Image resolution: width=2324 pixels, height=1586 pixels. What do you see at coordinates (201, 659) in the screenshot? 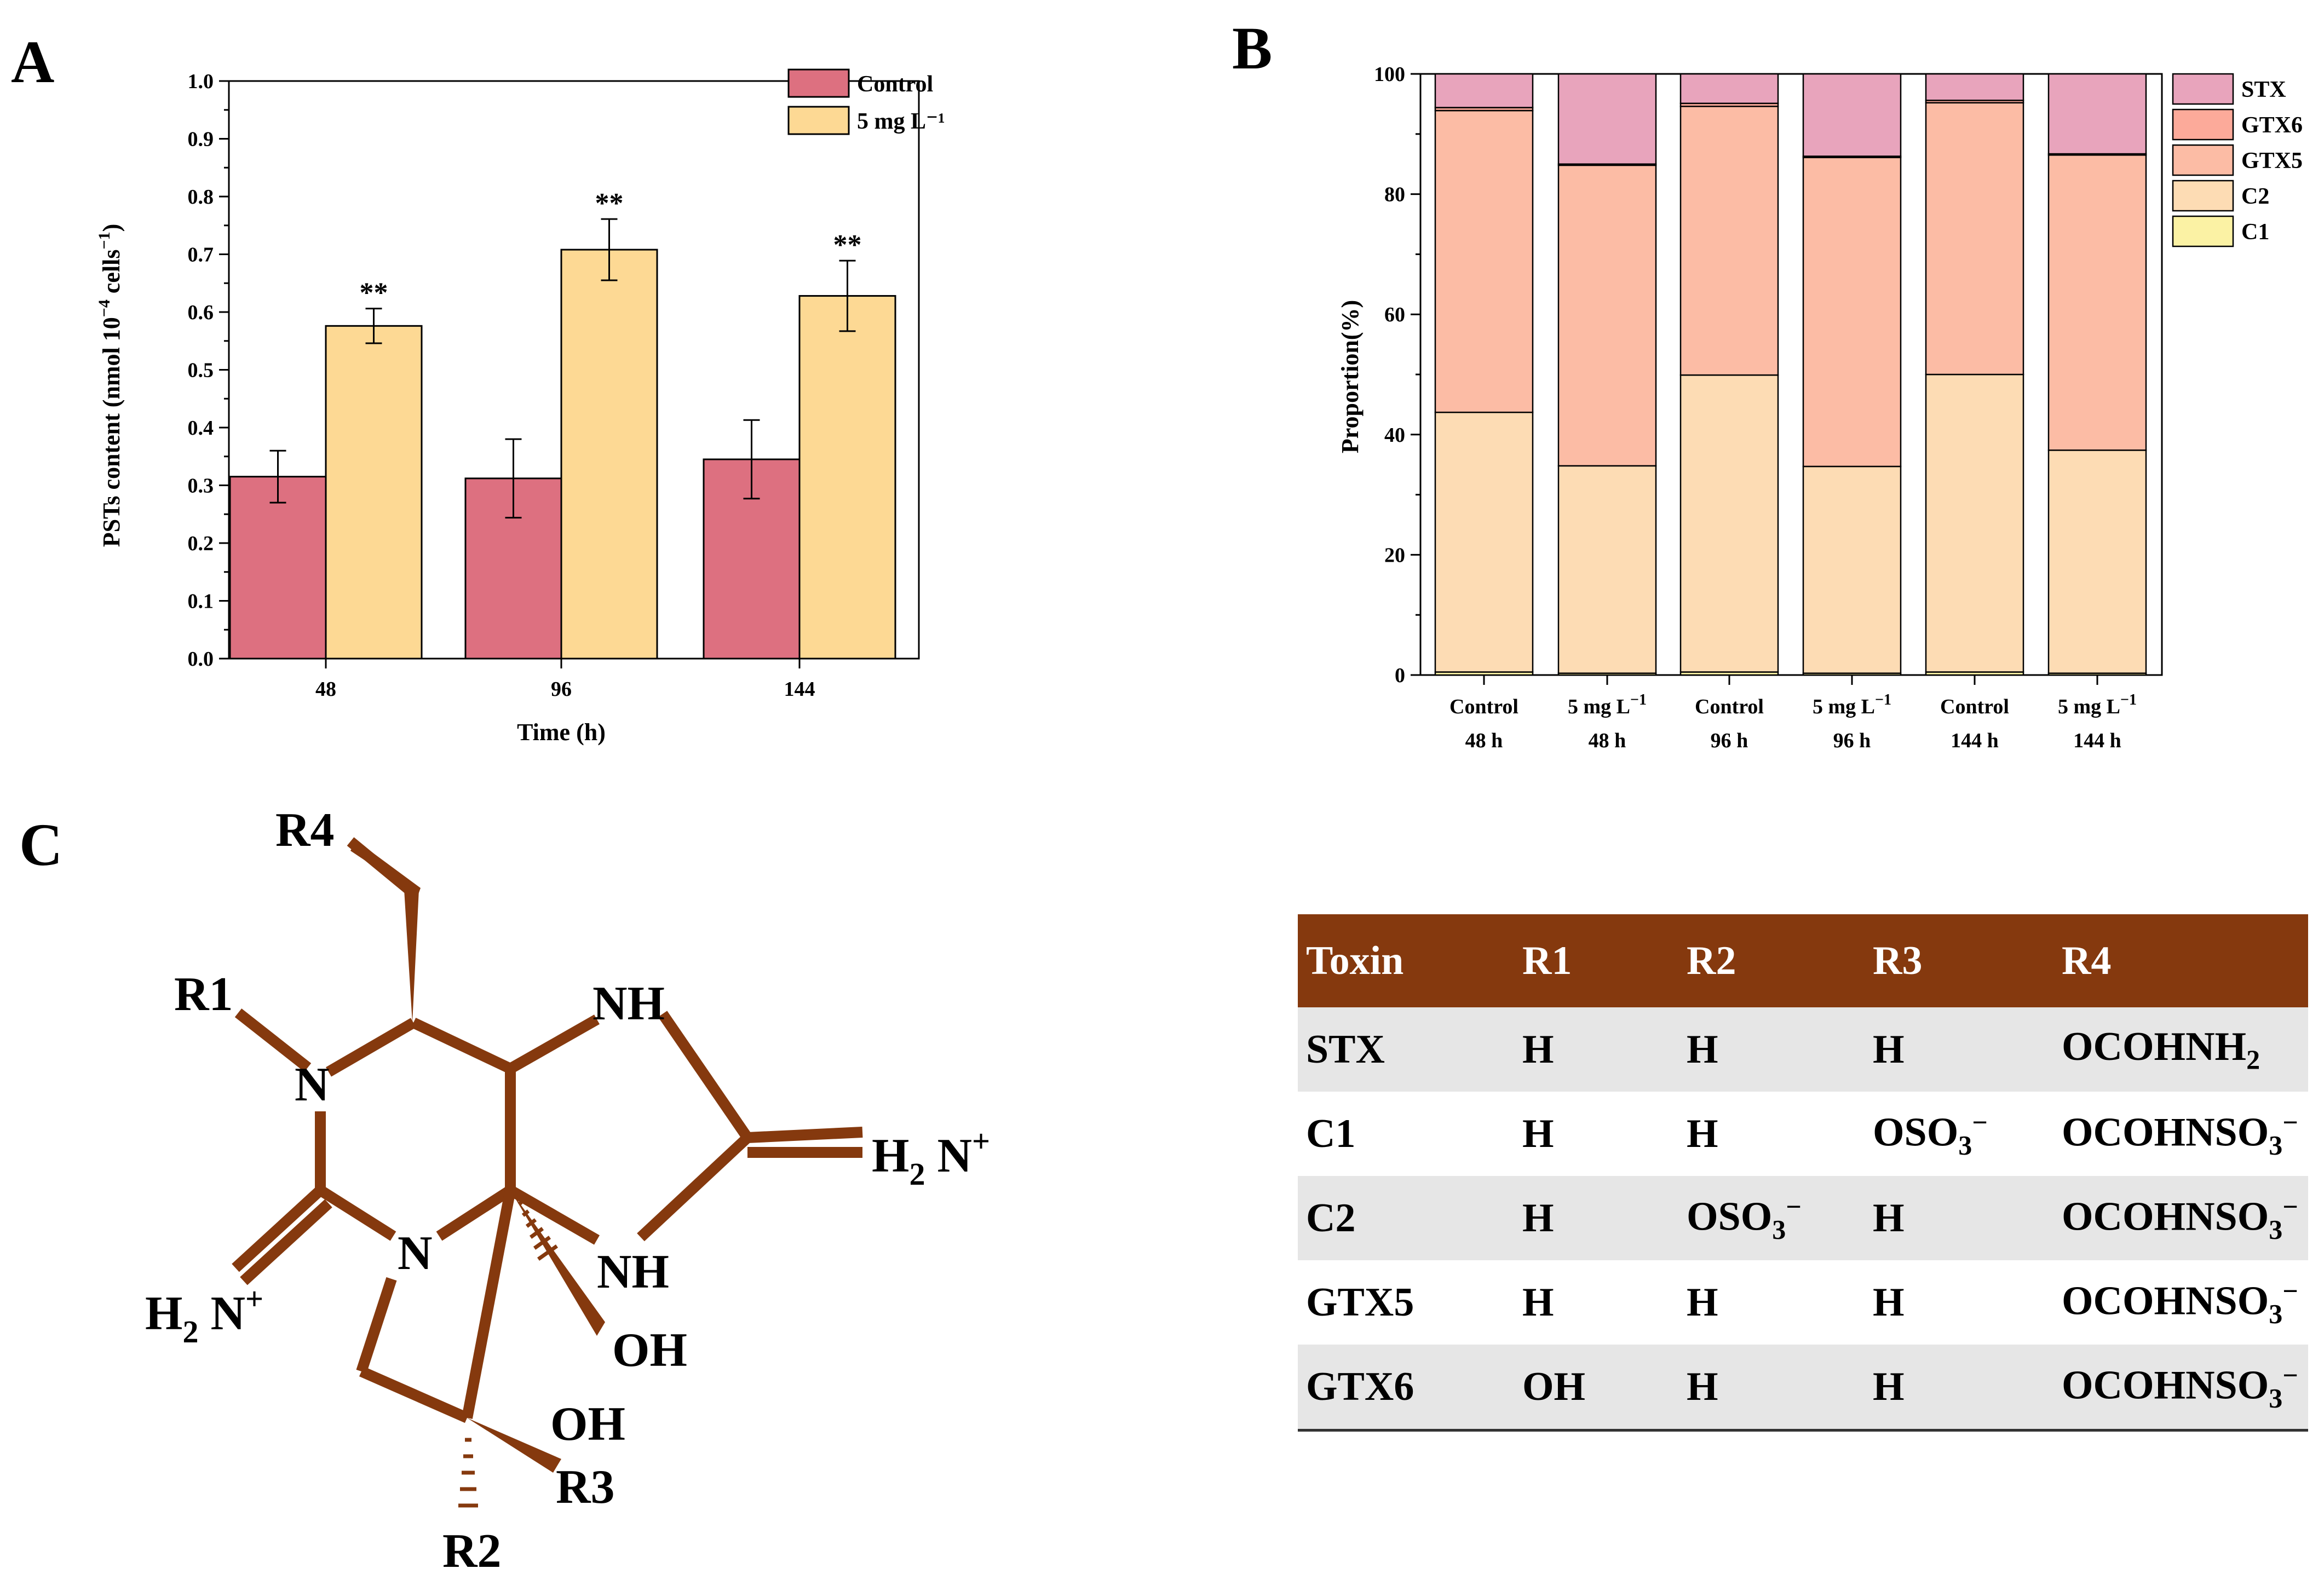
I see `y-tick-label: 0.0` at bounding box center [201, 659].